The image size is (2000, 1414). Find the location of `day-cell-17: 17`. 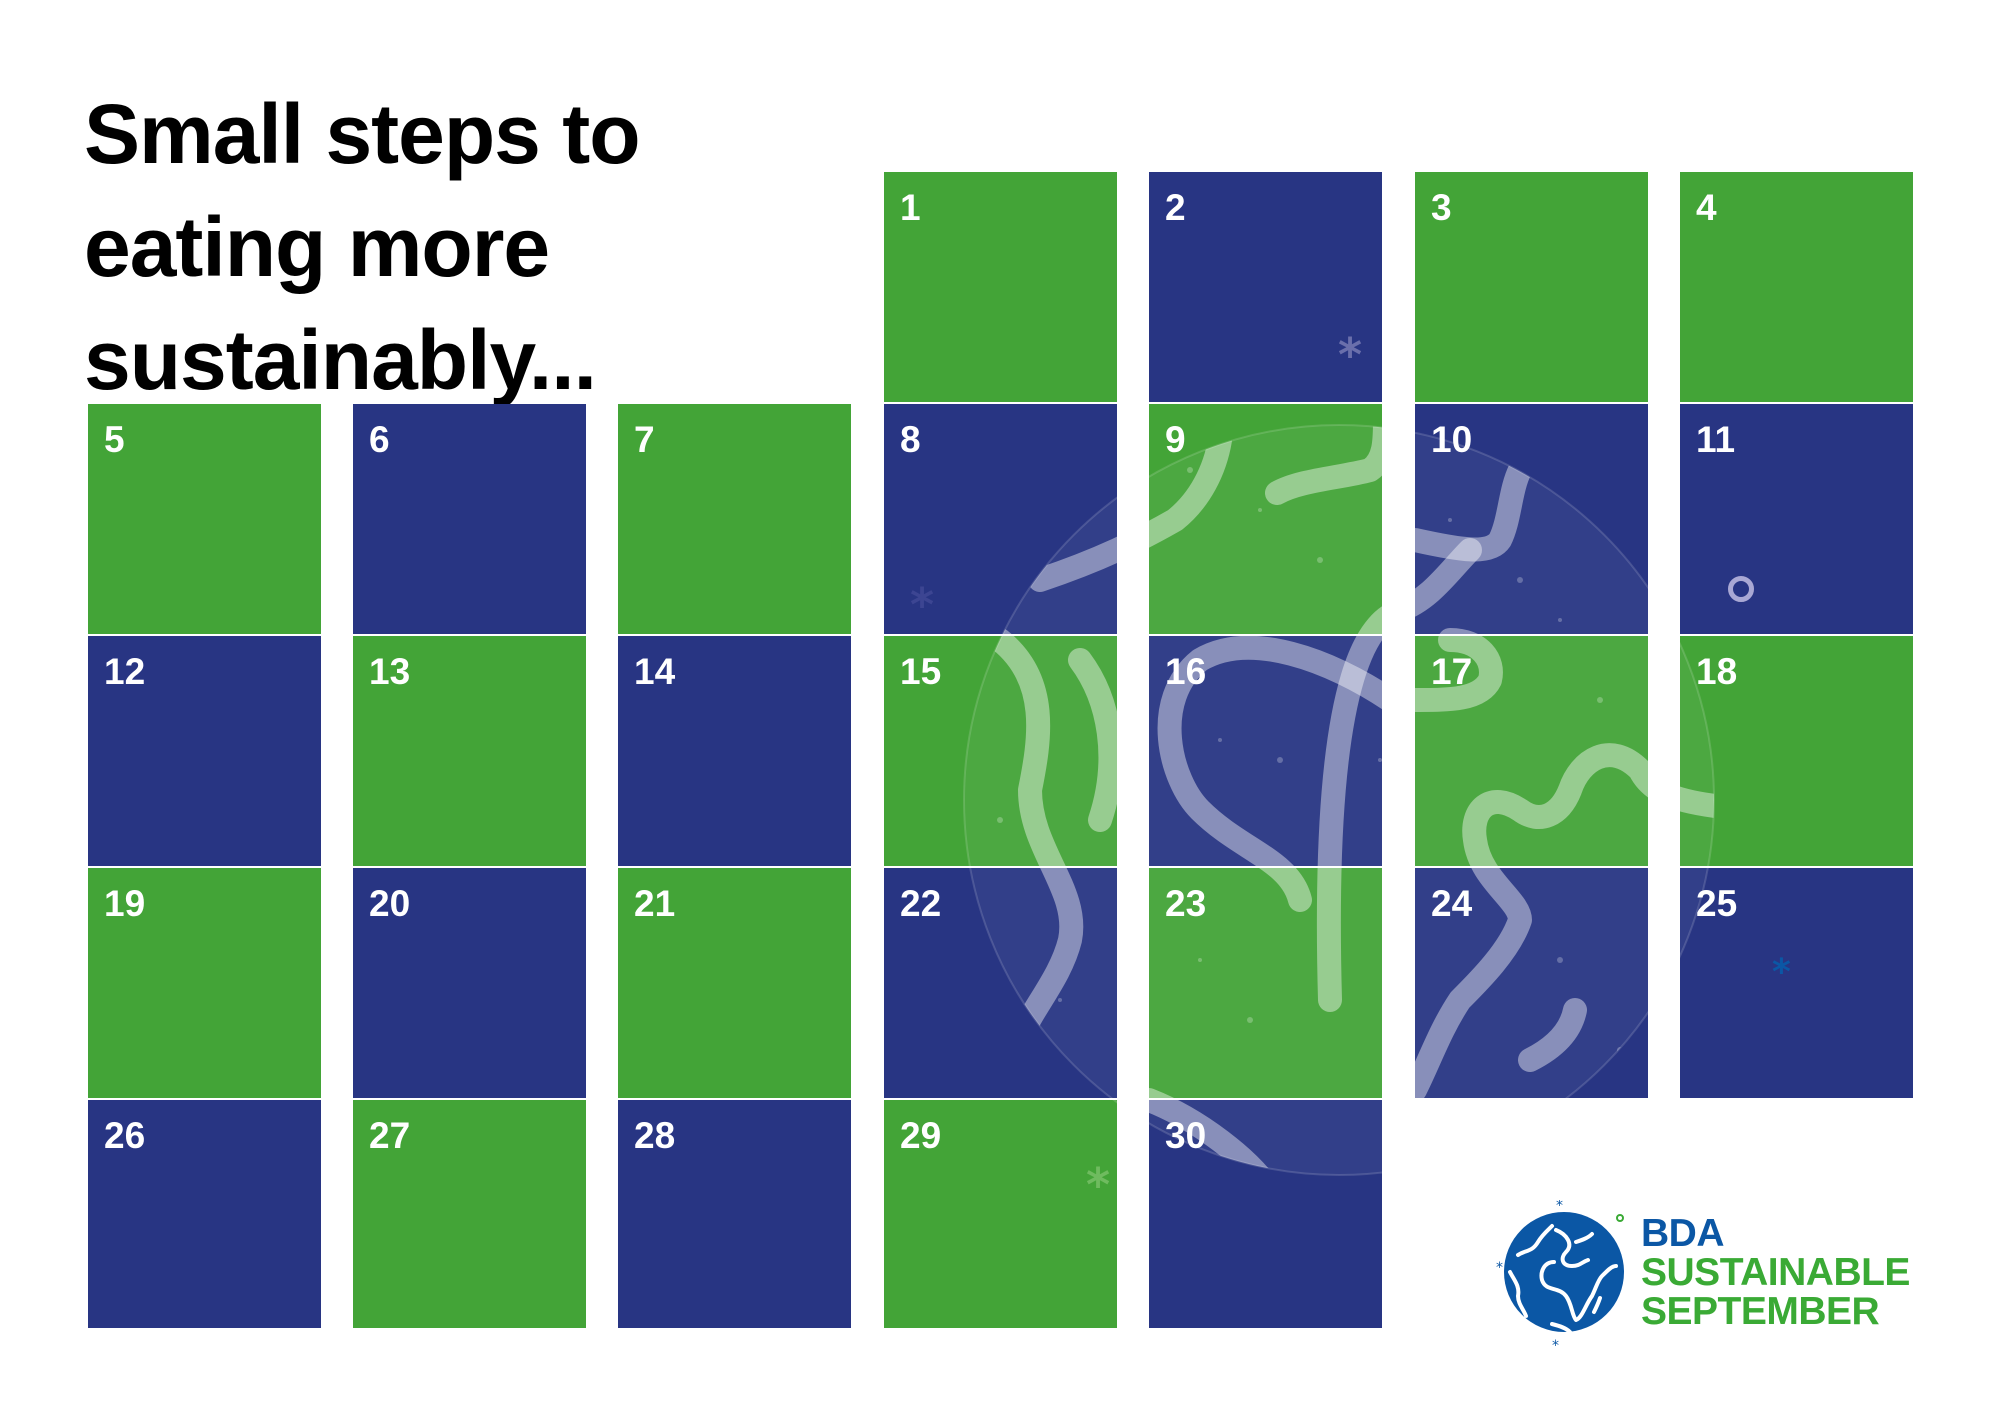

day-cell-17: 17 is located at coordinates (1531, 751).